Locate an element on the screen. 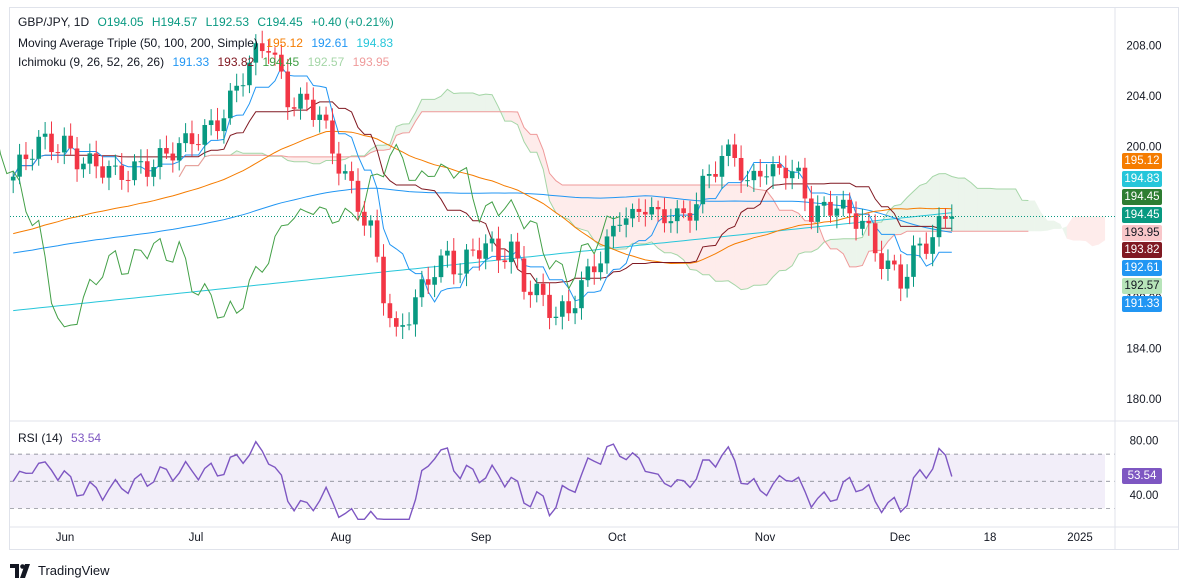 This screenshot has height=588, width=1189. open-value: O194.05 is located at coordinates (121, 22).